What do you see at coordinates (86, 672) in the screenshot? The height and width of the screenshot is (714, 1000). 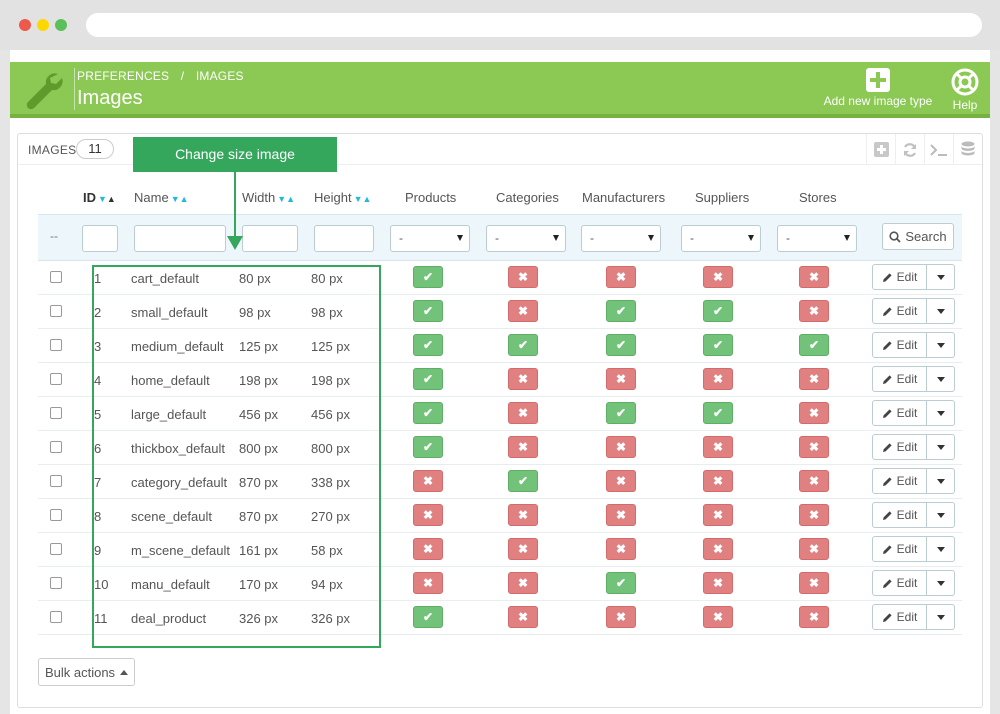 I see `bulk-actions-button: Bulk actions` at bounding box center [86, 672].